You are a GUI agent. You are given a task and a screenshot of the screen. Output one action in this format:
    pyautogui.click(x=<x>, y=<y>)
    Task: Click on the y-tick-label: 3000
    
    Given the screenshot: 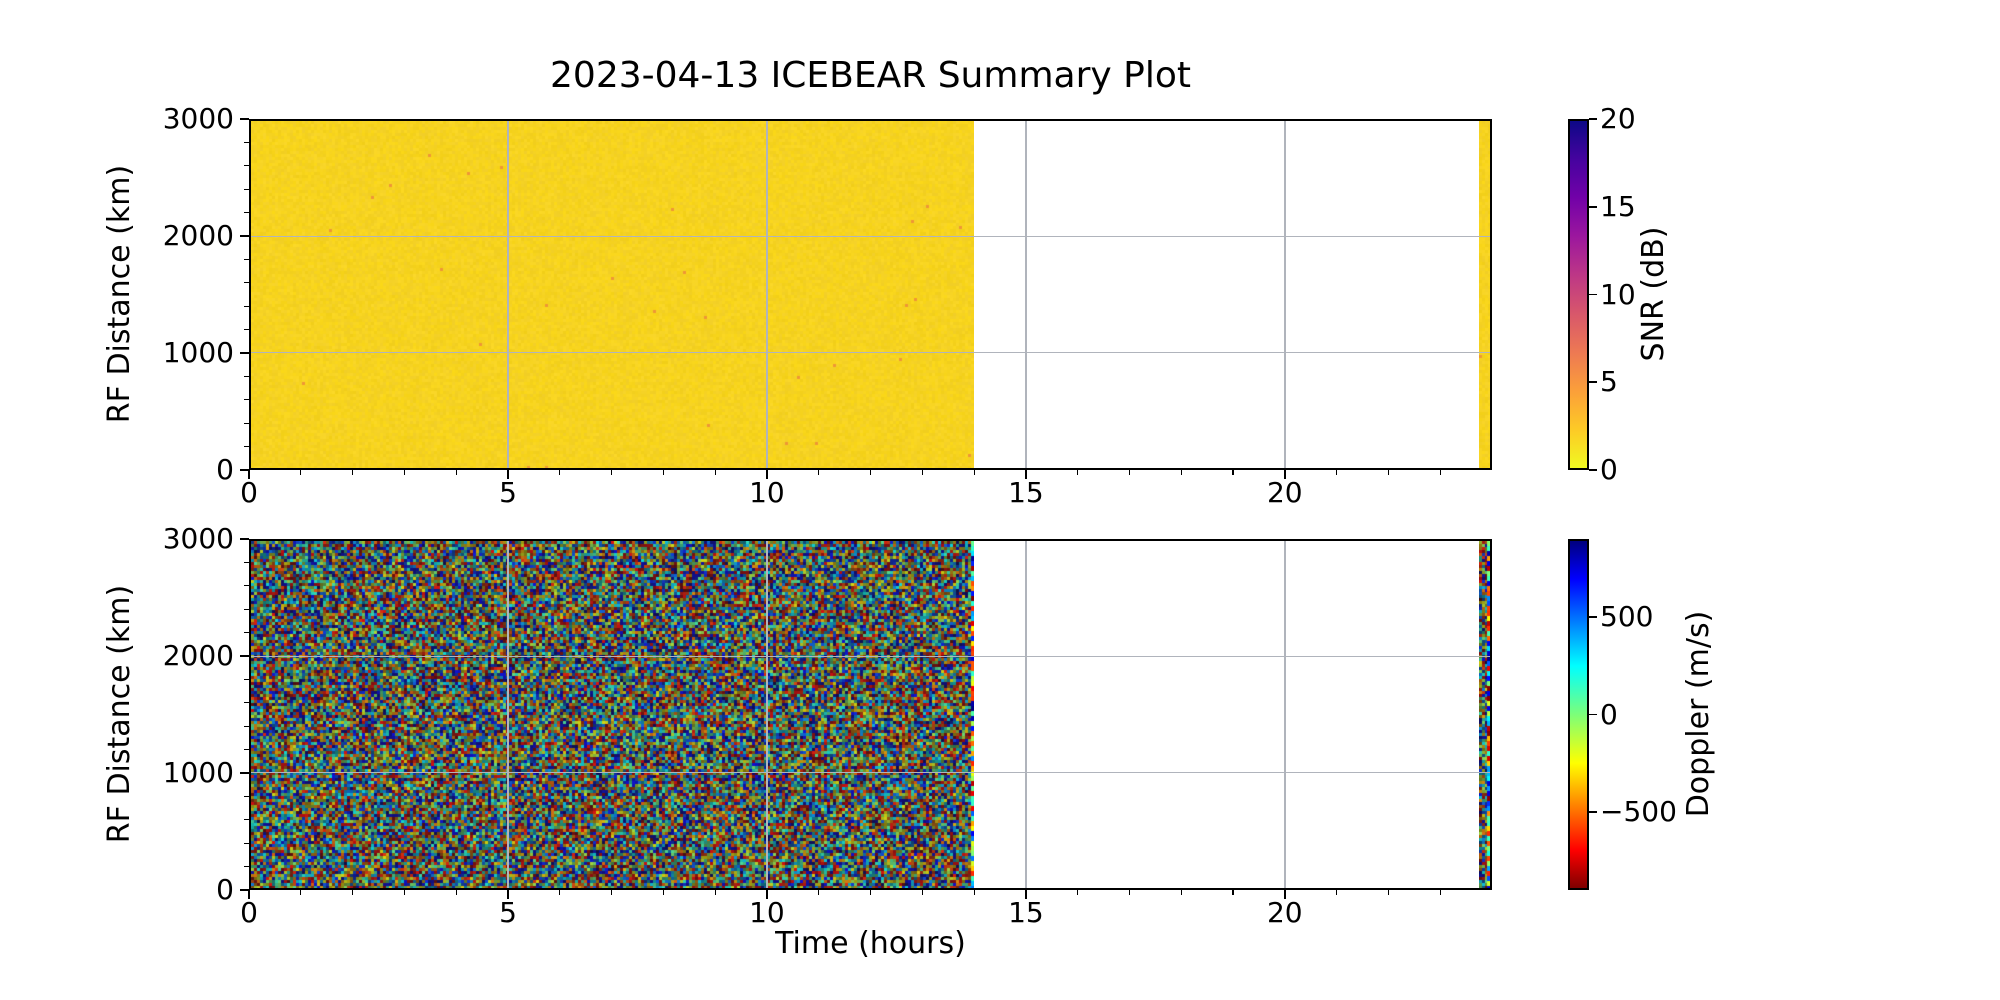 What is the action you would take?
    pyautogui.click(x=198, y=538)
    